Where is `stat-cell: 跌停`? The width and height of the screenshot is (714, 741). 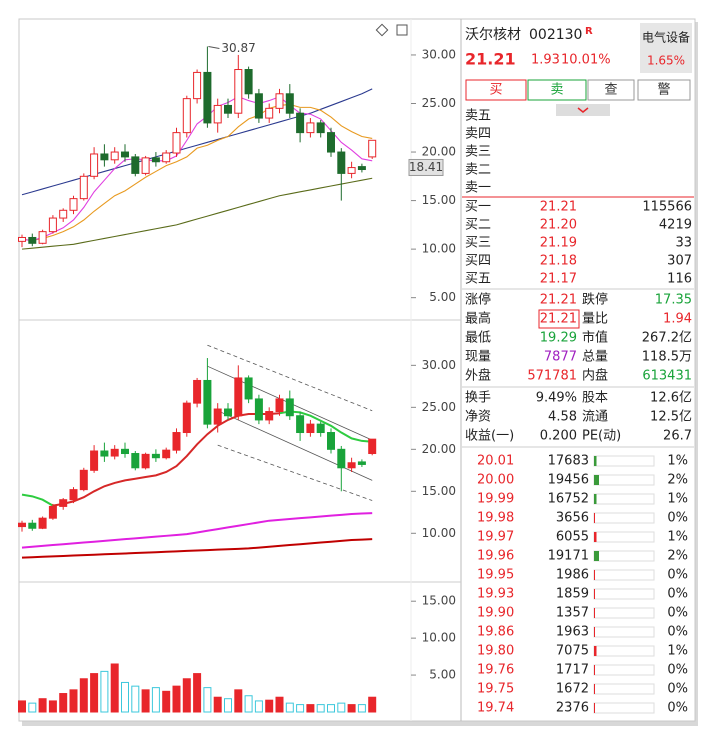 stat-cell: 跌停 is located at coordinates (595, 300).